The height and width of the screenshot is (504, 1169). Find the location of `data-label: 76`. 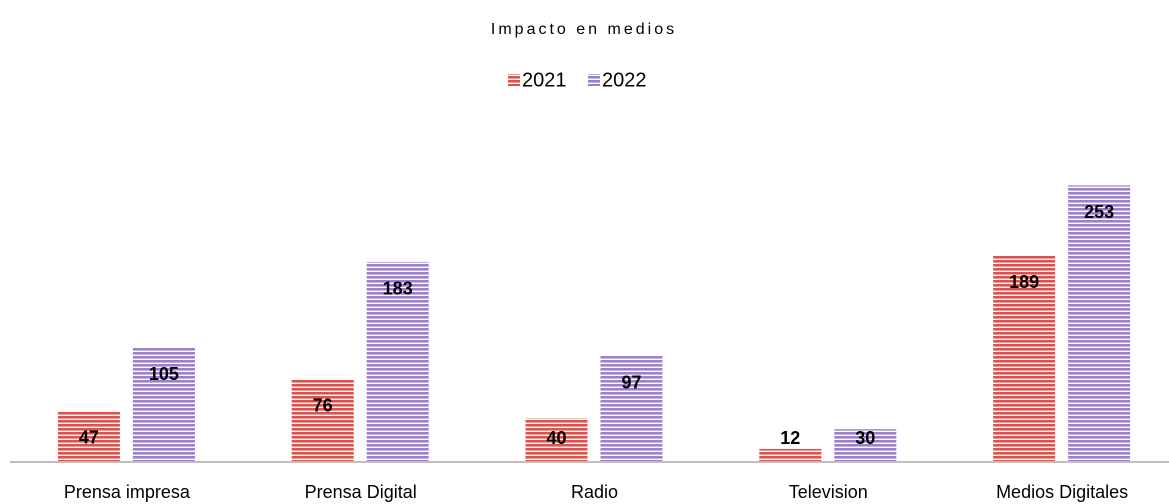

data-label: 76 is located at coordinates (323, 406).